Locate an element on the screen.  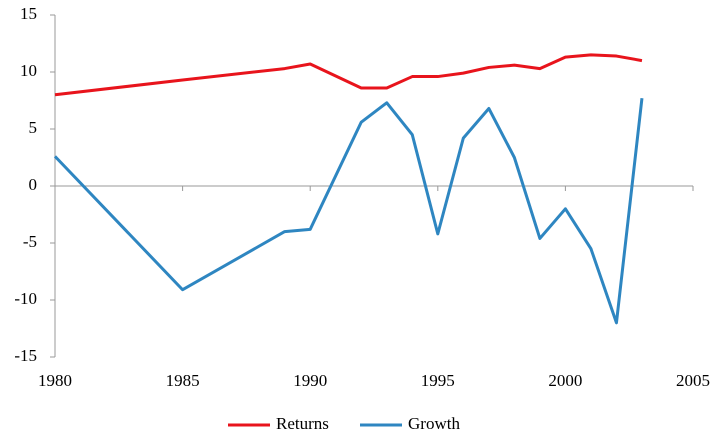
legend-label: Growth is located at coordinates (434, 423).